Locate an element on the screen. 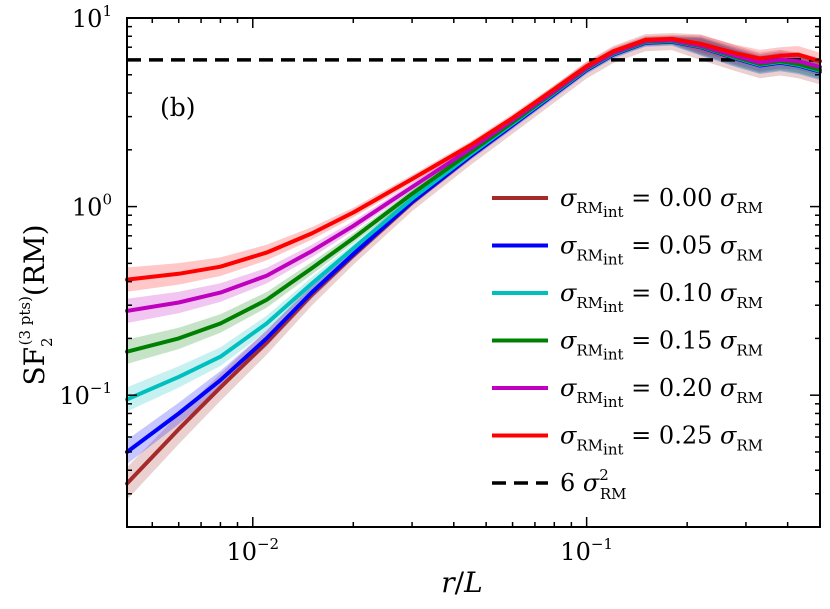  x-tick-label-0: 10⁻² is located at coordinates (252, 550).